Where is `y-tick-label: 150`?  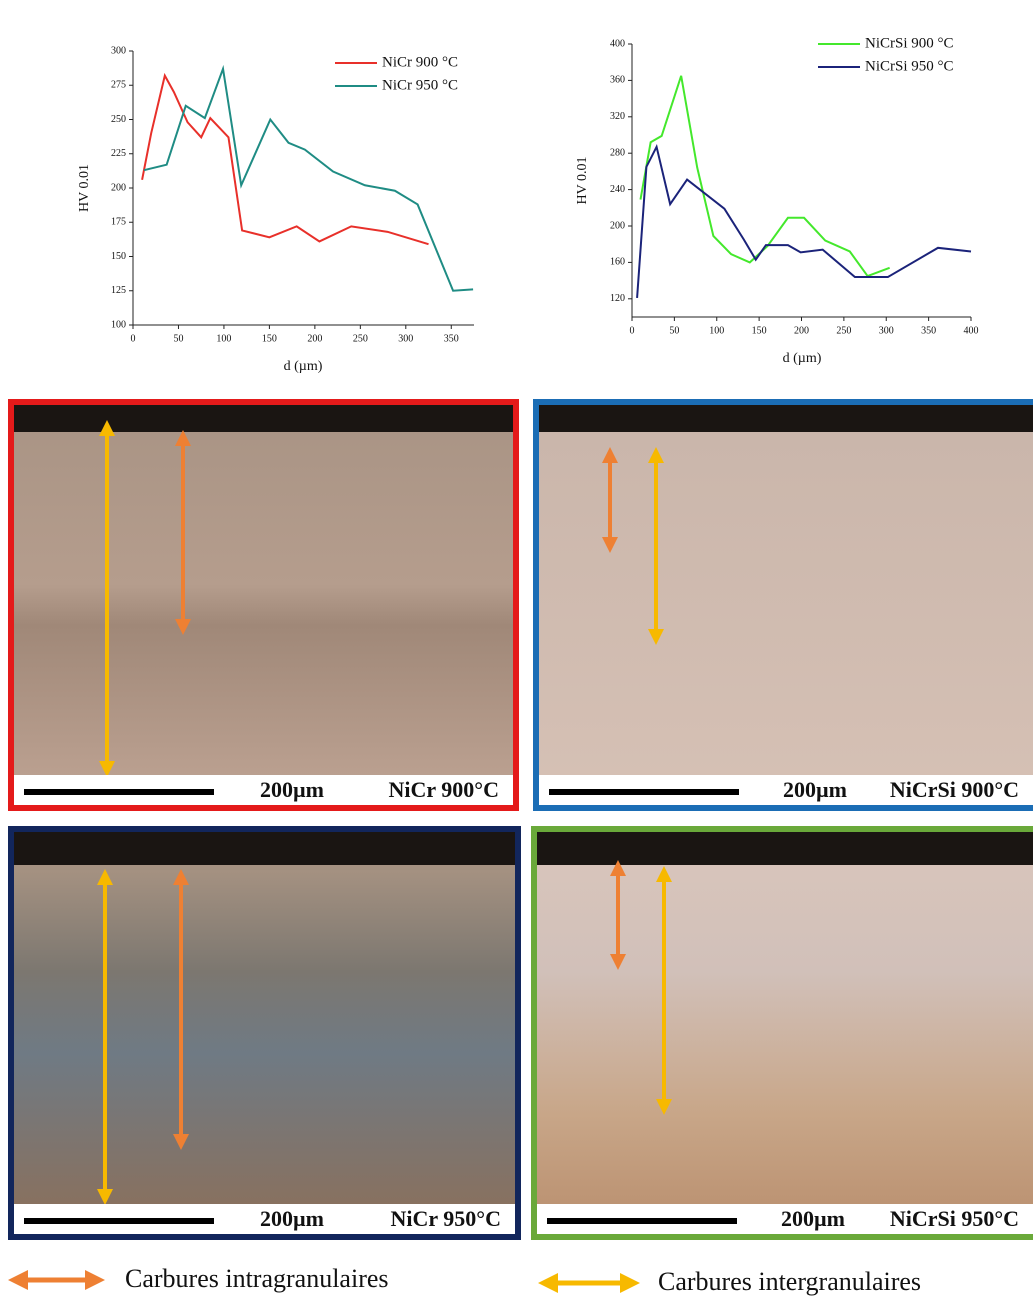 y-tick-label: 150 is located at coordinates (118, 256).